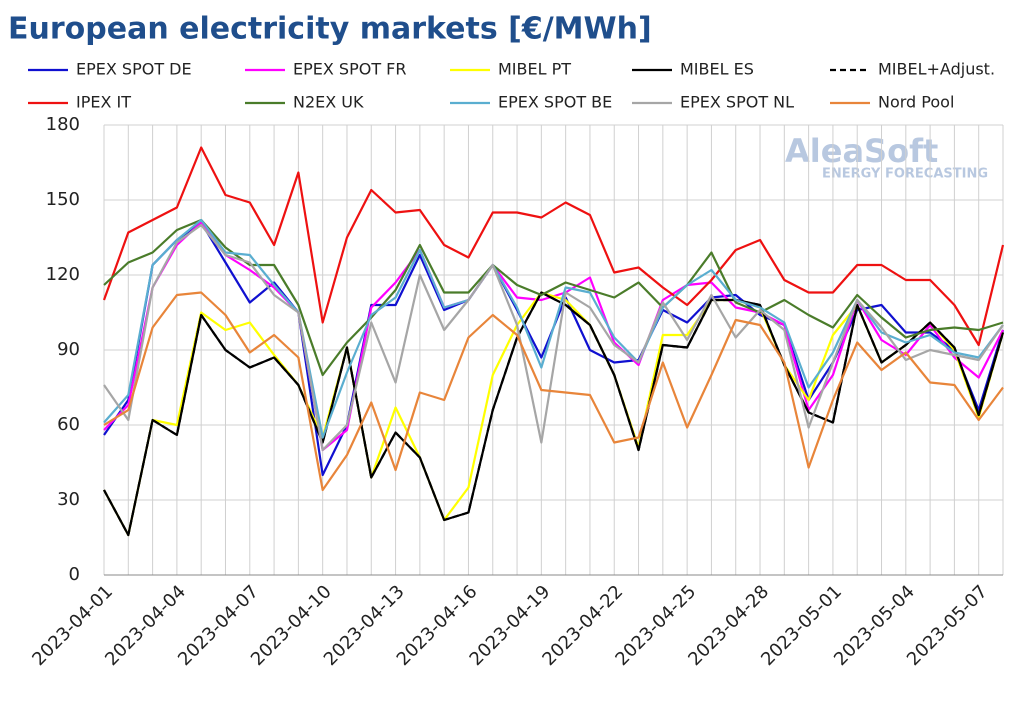 This screenshot has height=713, width=1024. I want to click on y-tick-label: 30, so click(68, 499).